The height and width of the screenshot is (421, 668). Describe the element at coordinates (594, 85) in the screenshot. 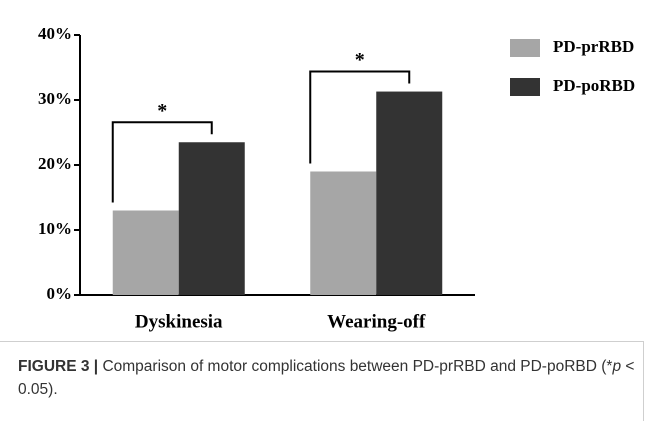

I see `legend-label: PD-poRBD` at that location.